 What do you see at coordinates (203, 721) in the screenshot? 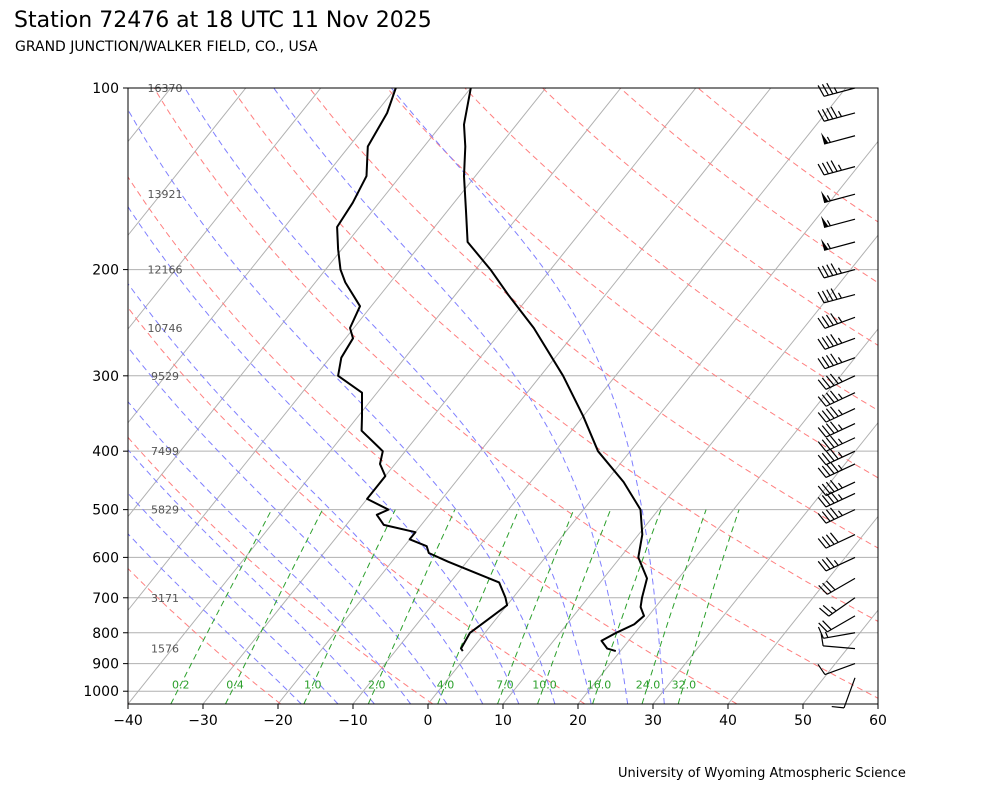
I see `x-tick-label: −30` at bounding box center [203, 721].